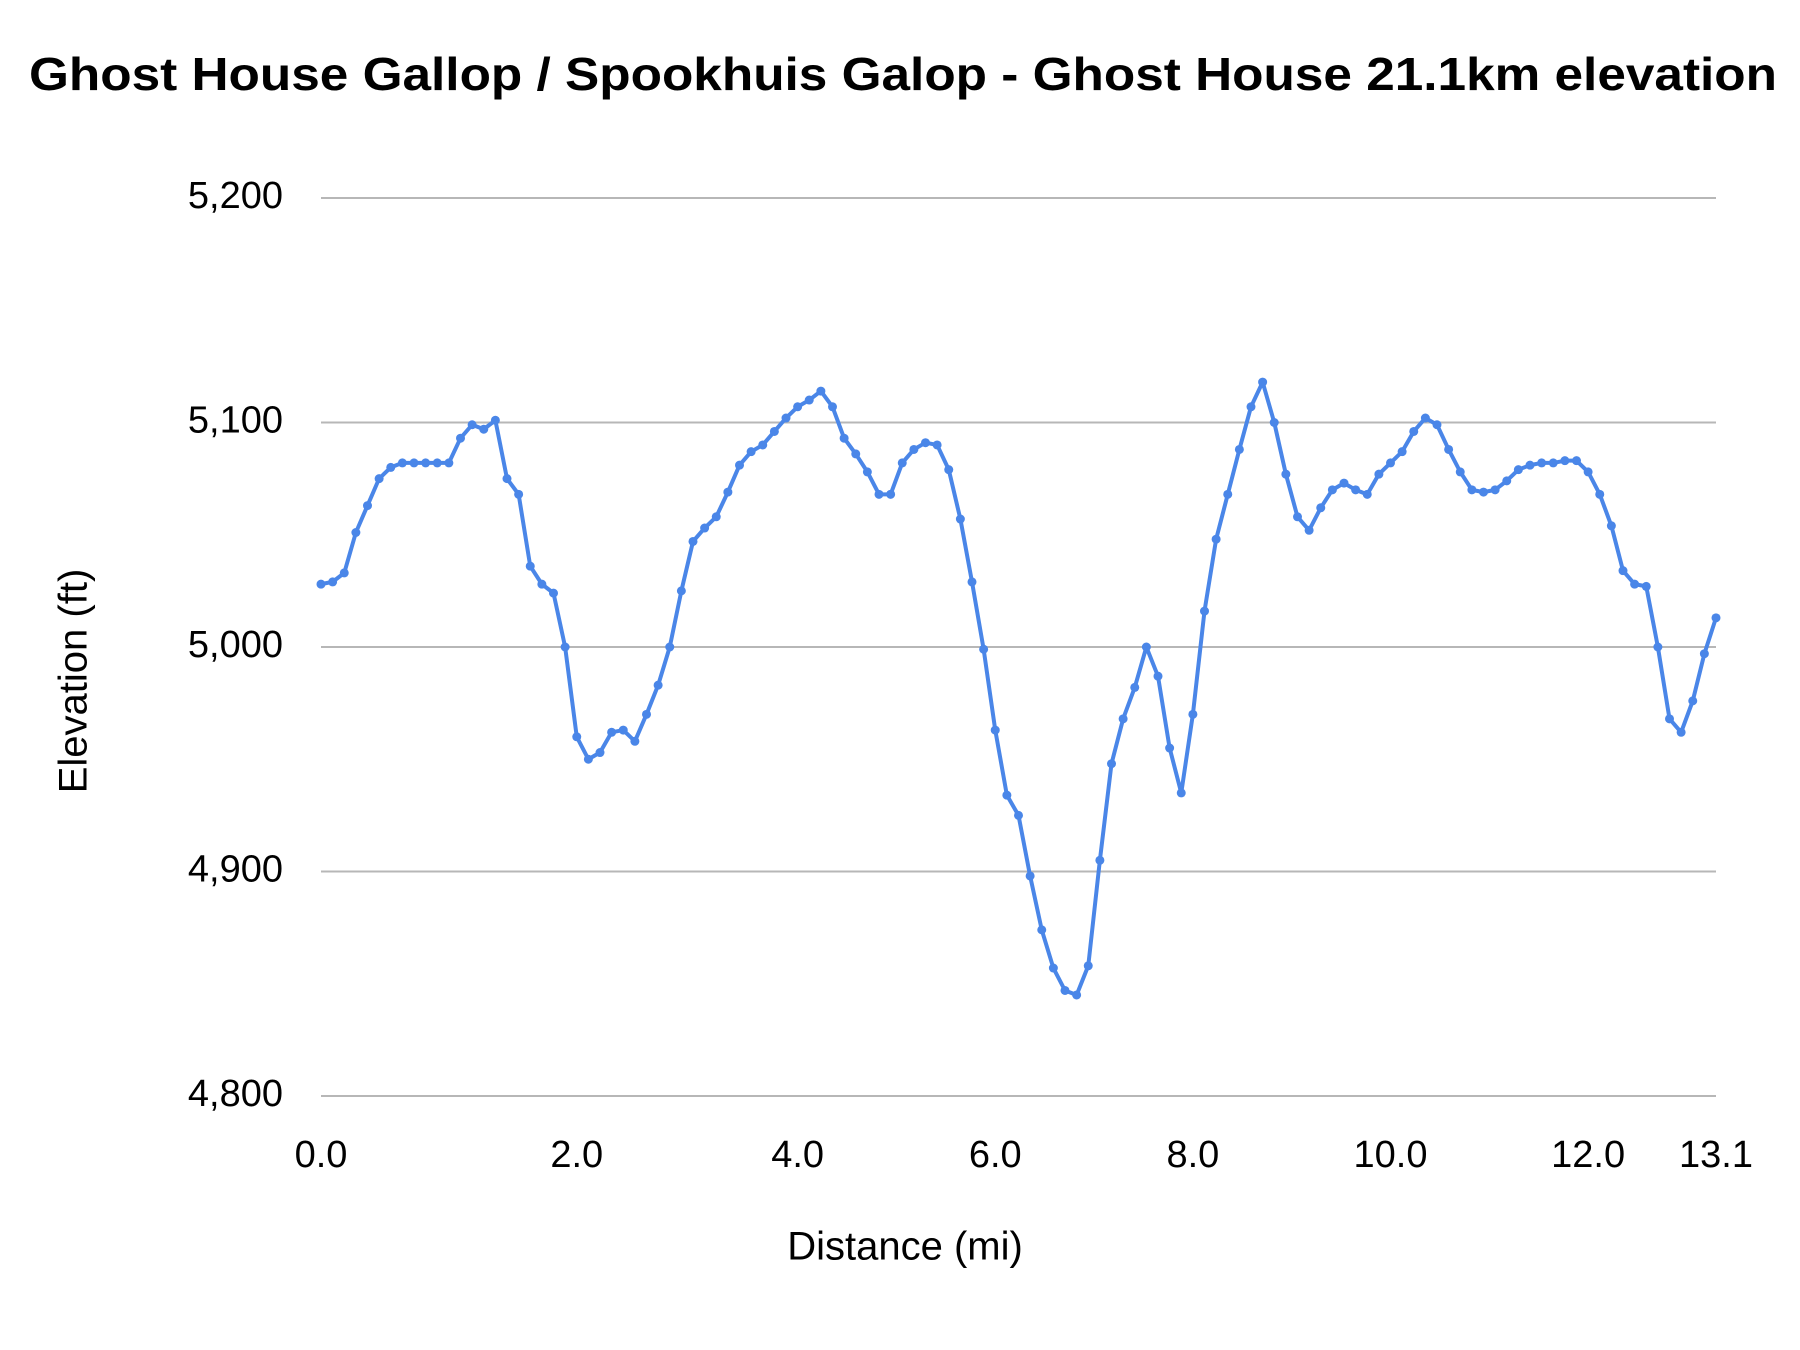 The image size is (1800, 1350). Describe the element at coordinates (321, 1155) in the screenshot. I see `x-tick-label: 0.0` at that location.